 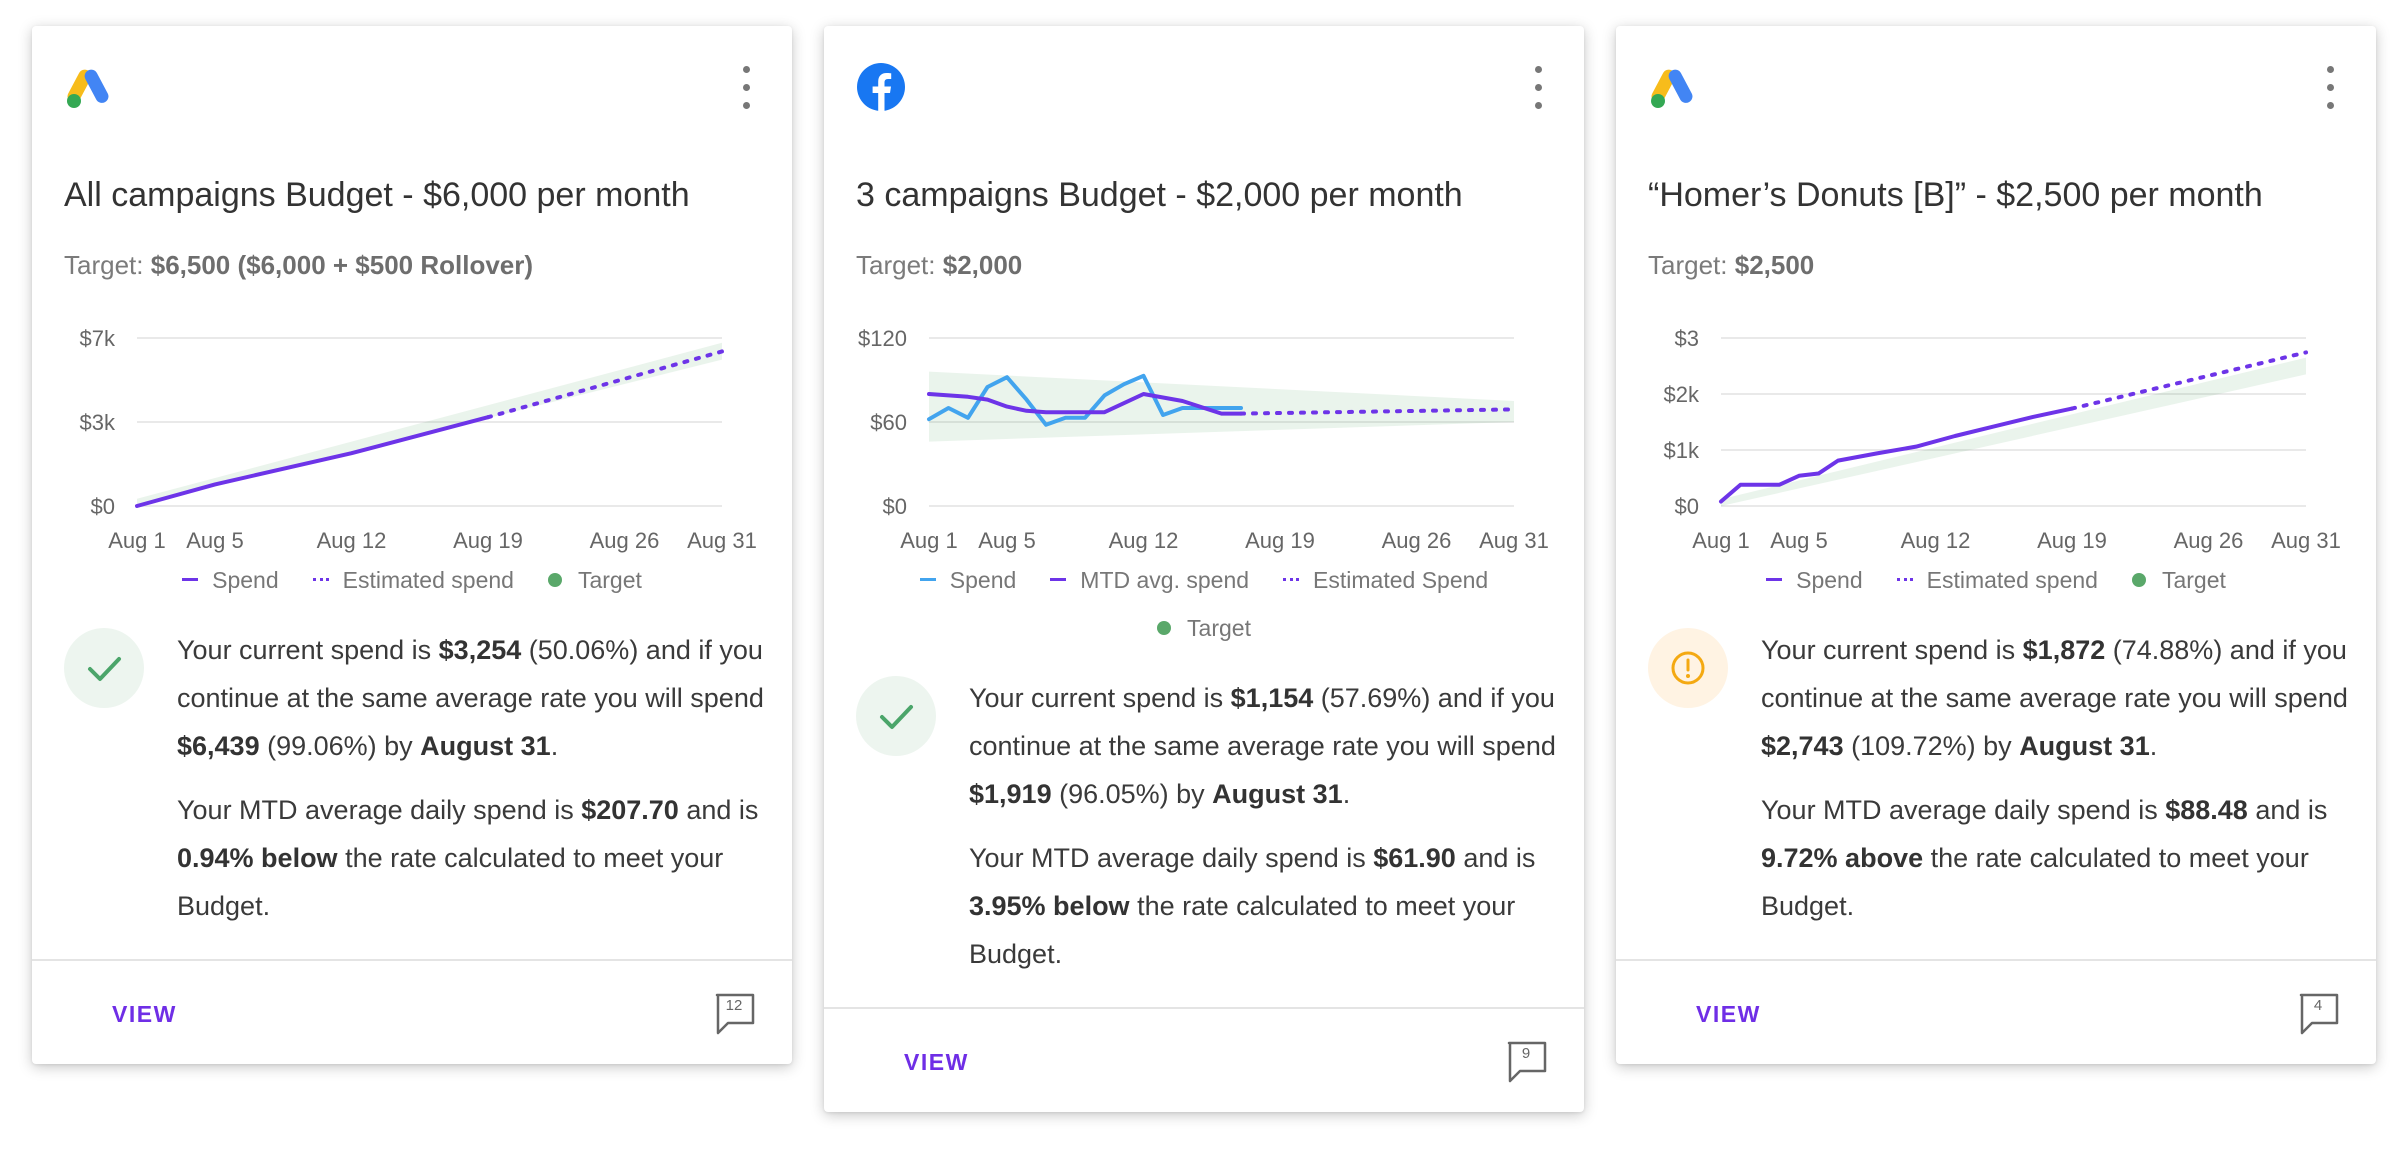 I want to click on comment-button: 4, so click(x=2319, y=1014).